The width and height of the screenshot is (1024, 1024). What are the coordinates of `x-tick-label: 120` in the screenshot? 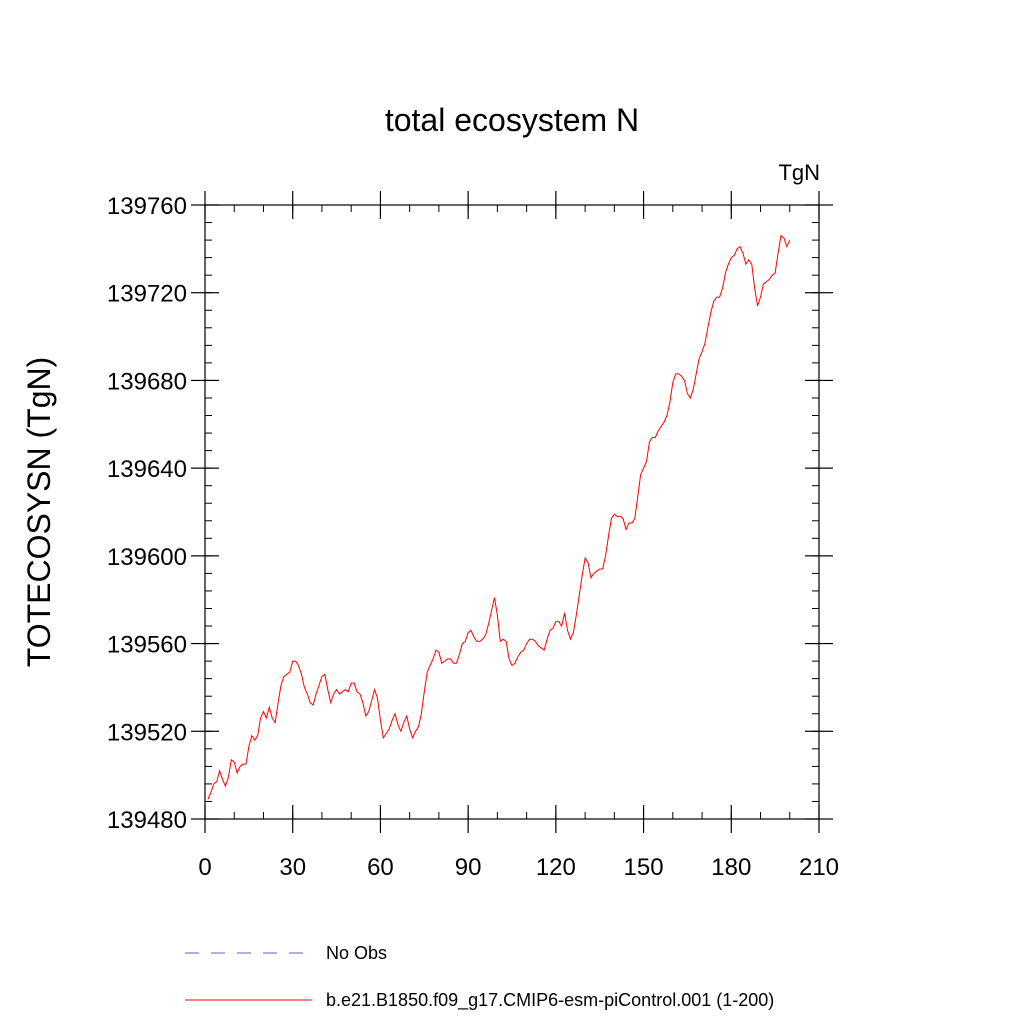 It's located at (556, 867).